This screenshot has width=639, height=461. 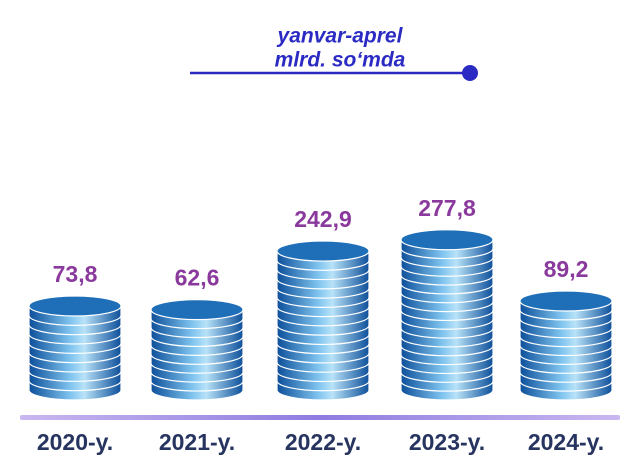 I want to click on subtitle-line: mlrd. so‘mda, so click(x=340, y=60).